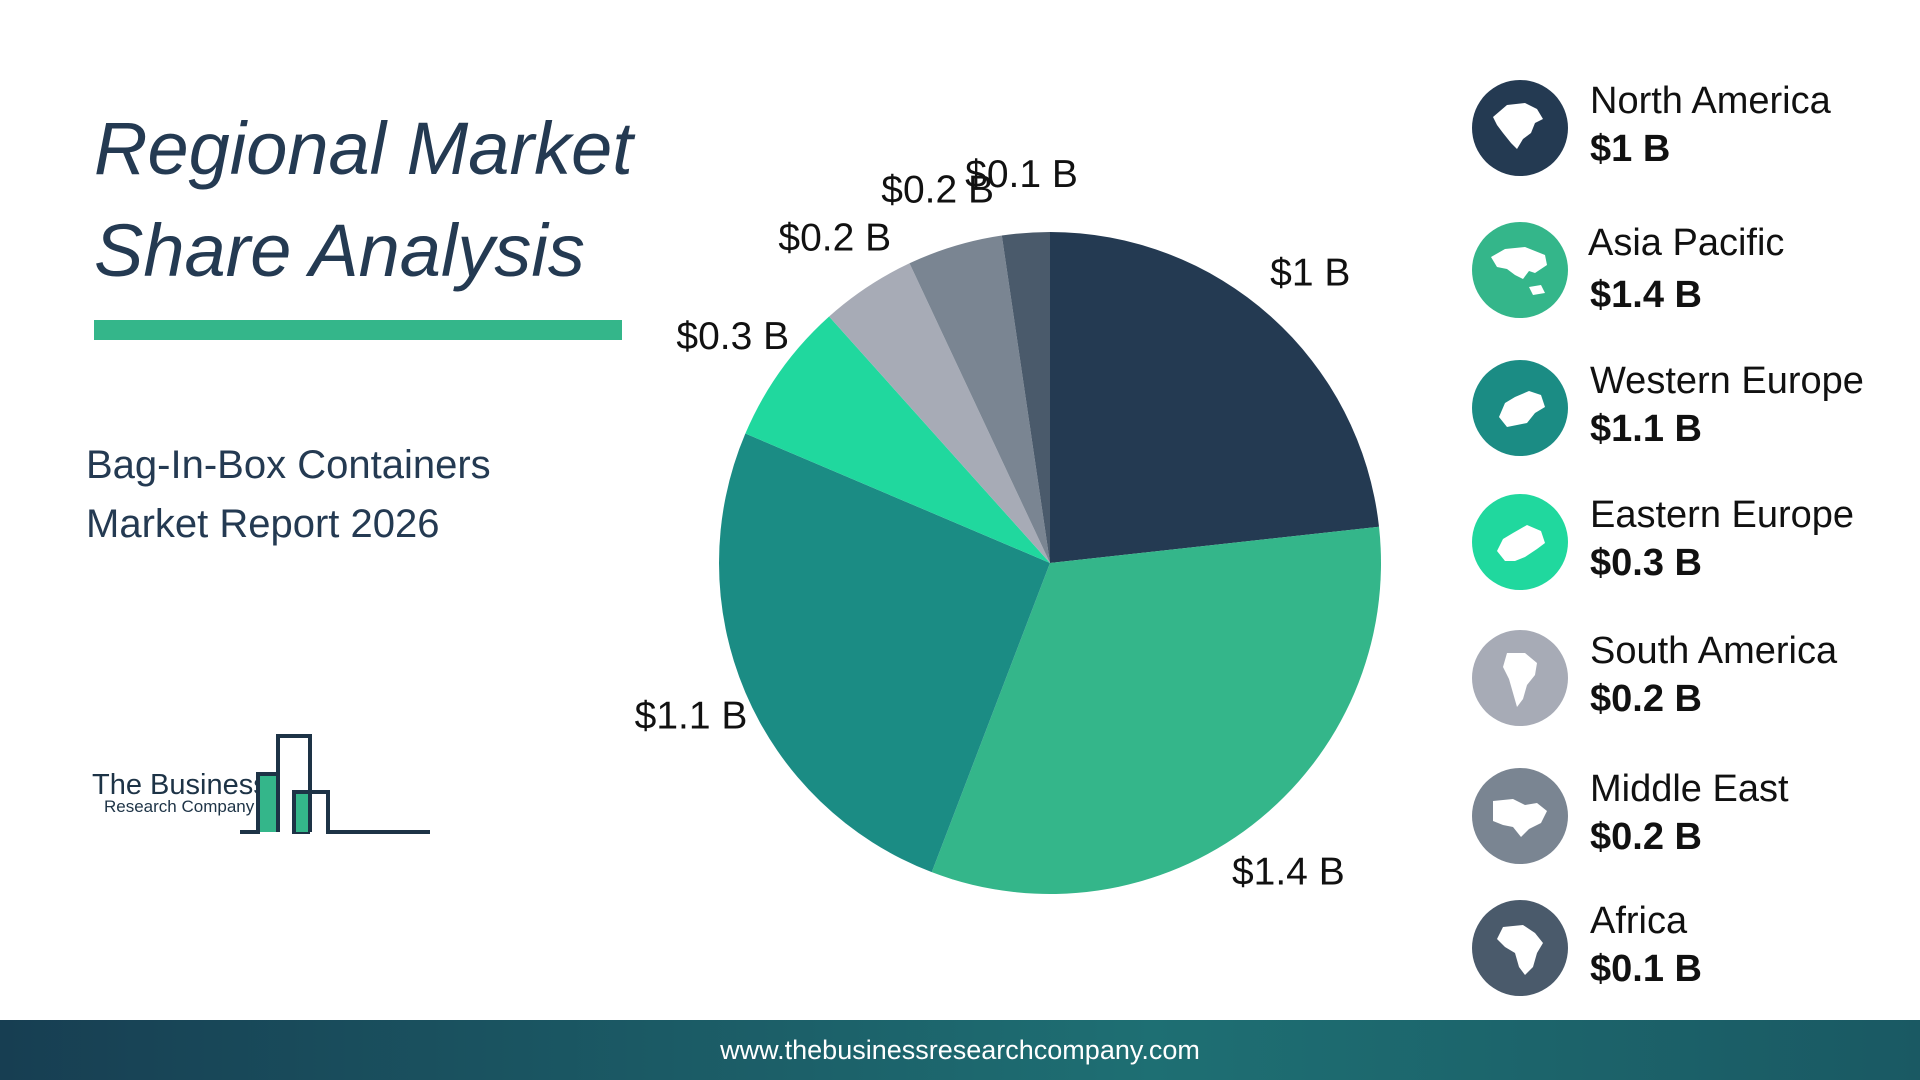 The height and width of the screenshot is (1080, 1920). What do you see at coordinates (1630, 149) in the screenshot?
I see `legend-value: $1 B` at bounding box center [1630, 149].